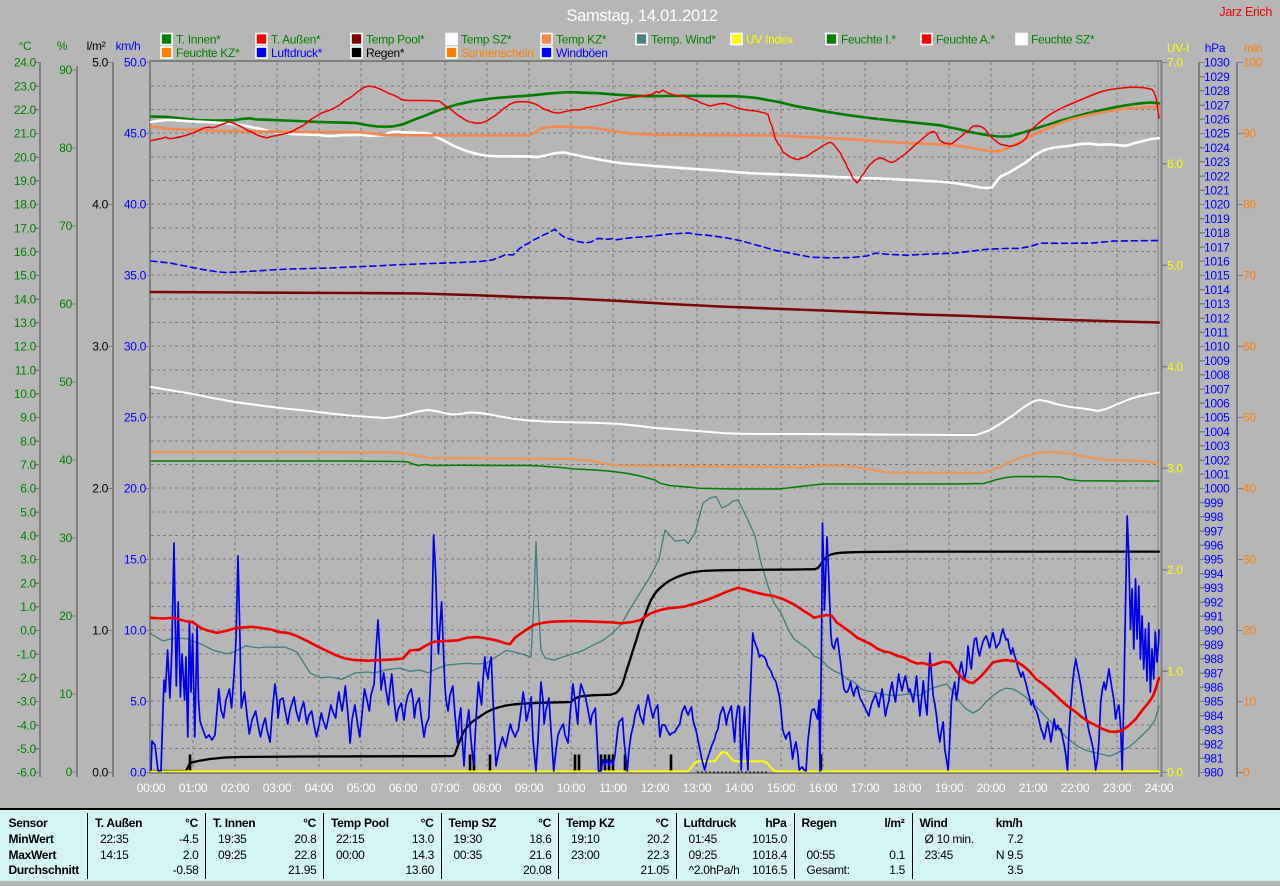 The height and width of the screenshot is (886, 1280). What do you see at coordinates (1216, 333) in the screenshot?
I see `svg-text: 1011` at bounding box center [1216, 333].